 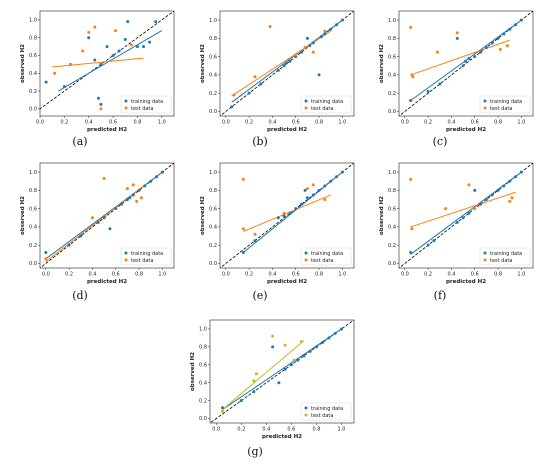 What do you see at coordinates (89, 123) in the screenshot?
I see `x-tick-label: 0.4` at bounding box center [89, 123].